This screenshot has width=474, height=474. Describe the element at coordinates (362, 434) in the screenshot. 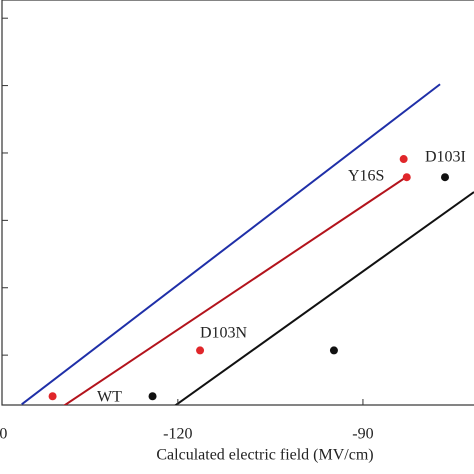

I see `x-tick-label: -90` at that location.